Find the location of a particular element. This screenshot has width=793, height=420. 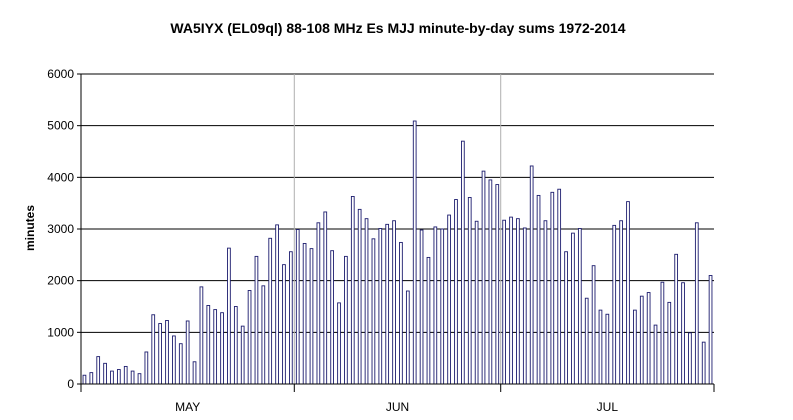

month-label: MAY is located at coordinates (187, 407).